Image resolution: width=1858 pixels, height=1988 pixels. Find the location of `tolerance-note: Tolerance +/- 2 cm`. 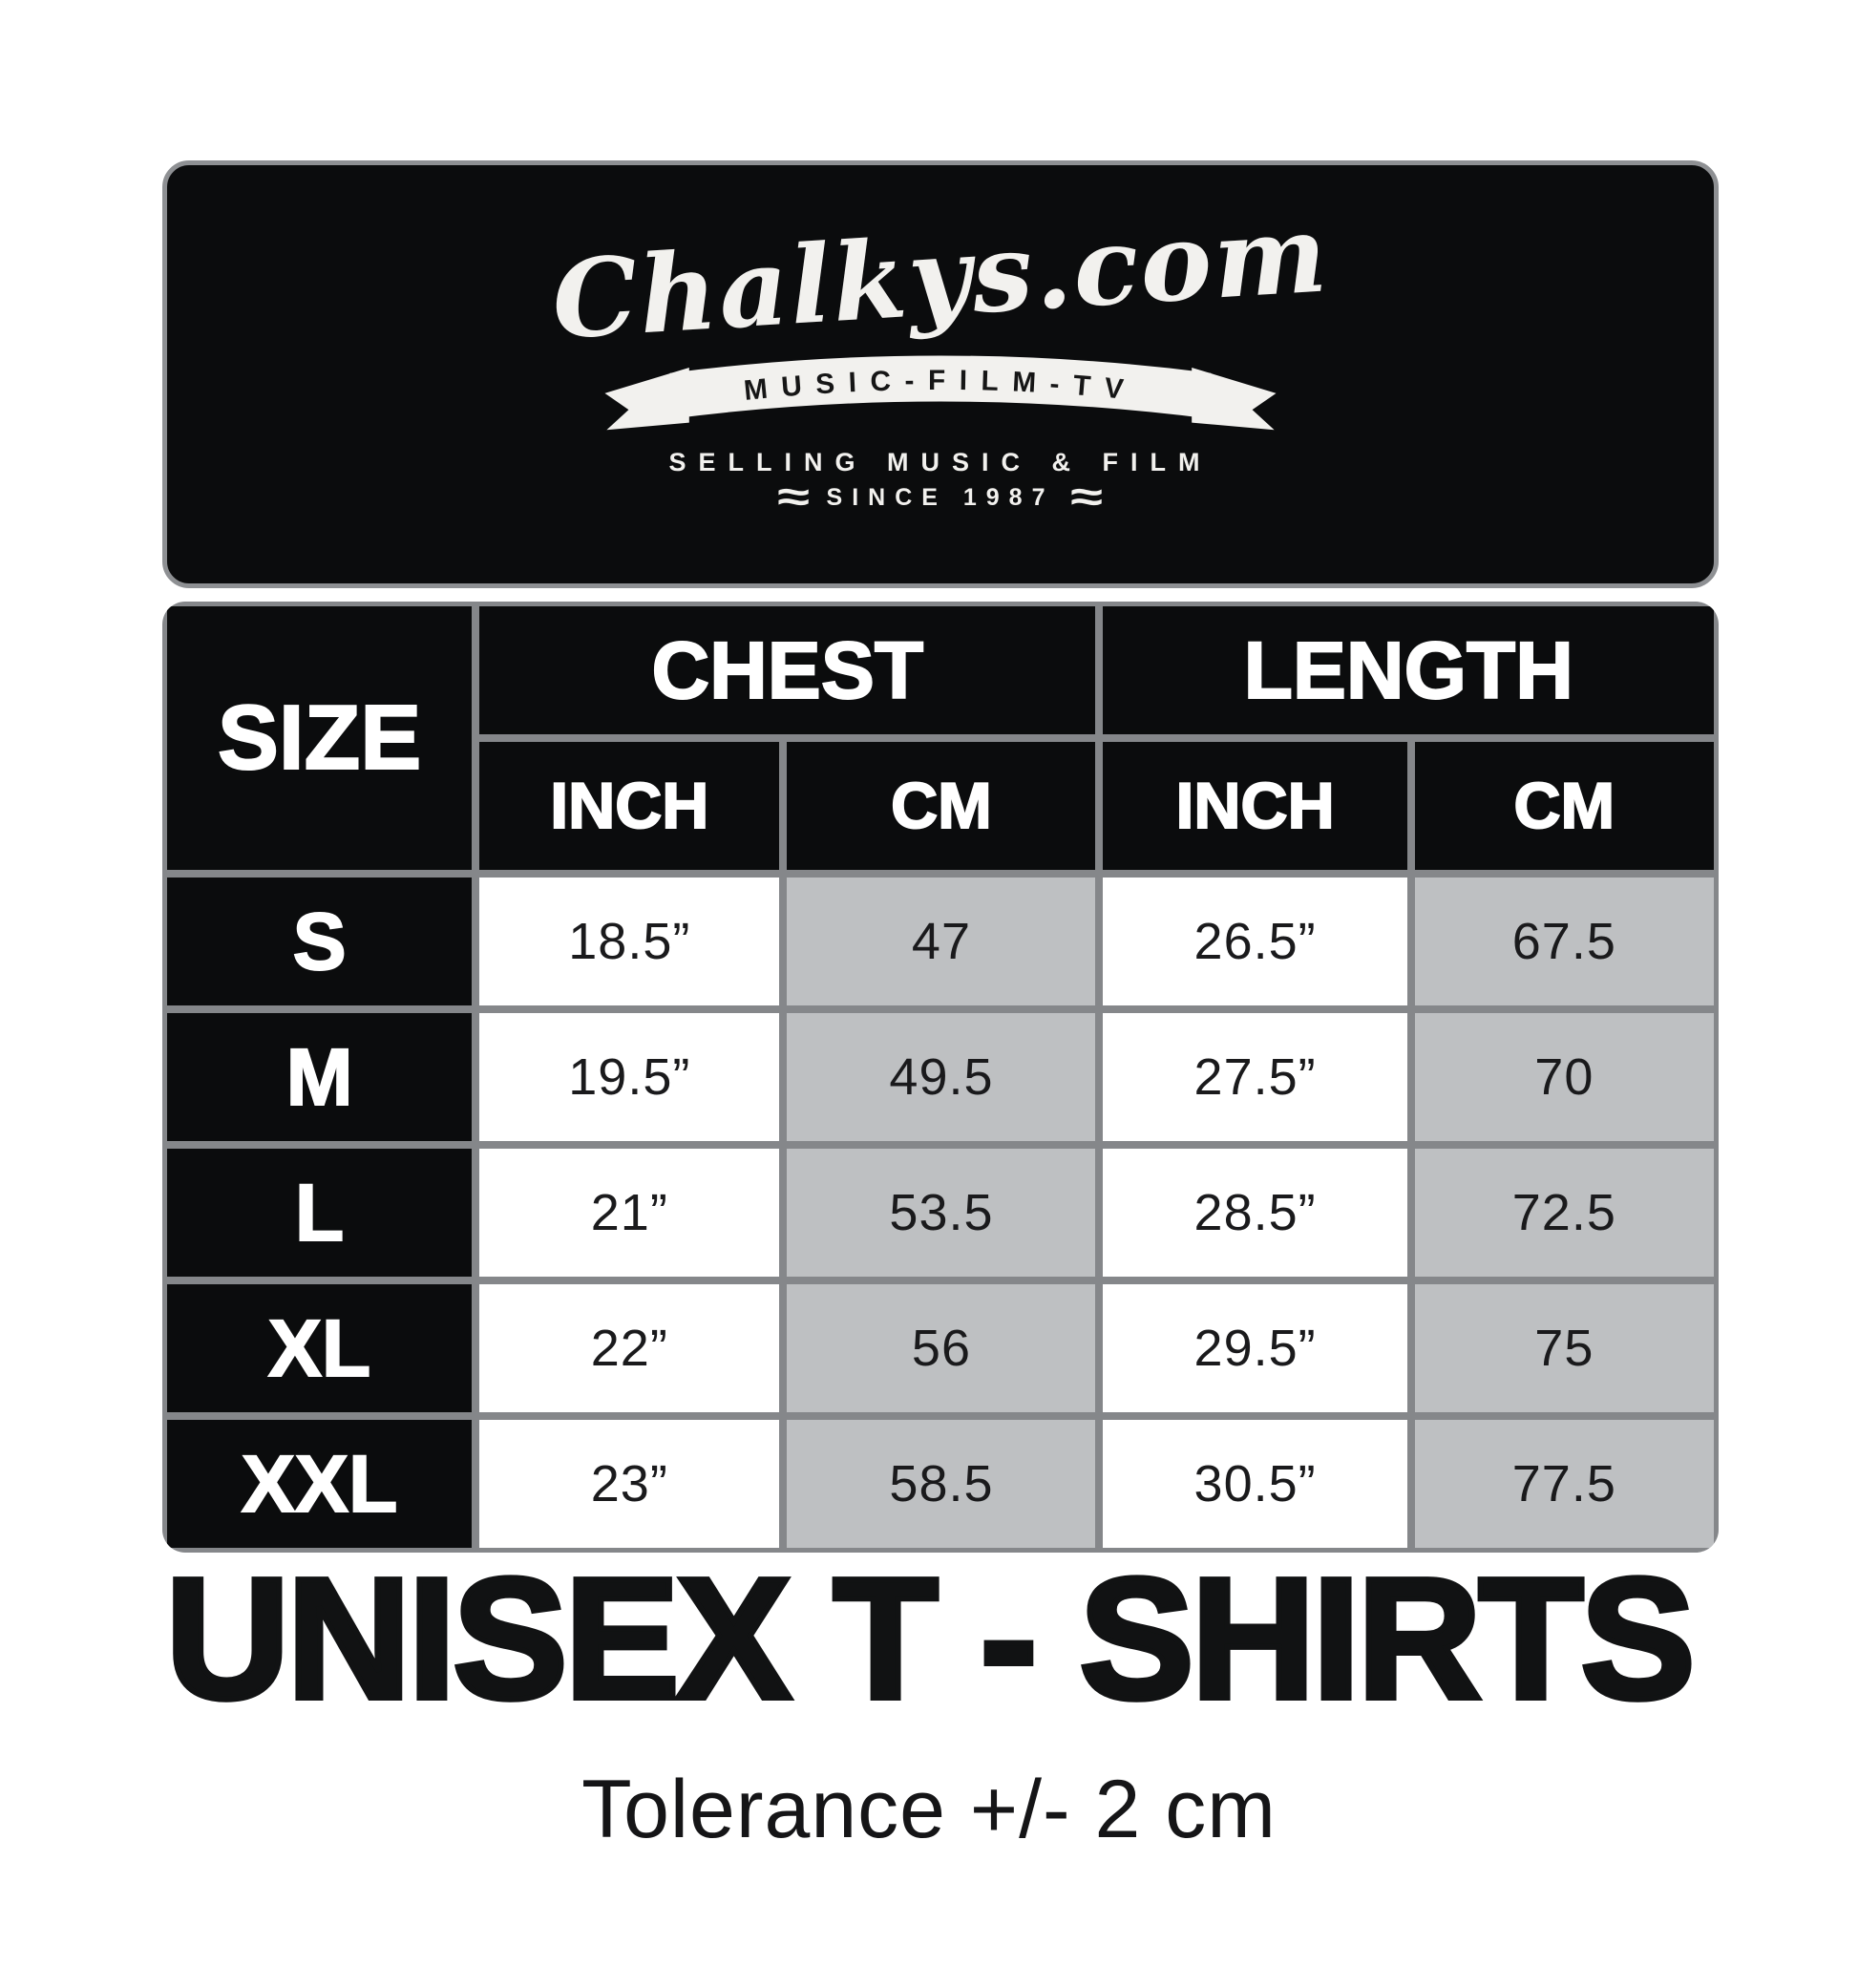

tolerance-note: Tolerance +/- 2 cm is located at coordinates (929, 1810).